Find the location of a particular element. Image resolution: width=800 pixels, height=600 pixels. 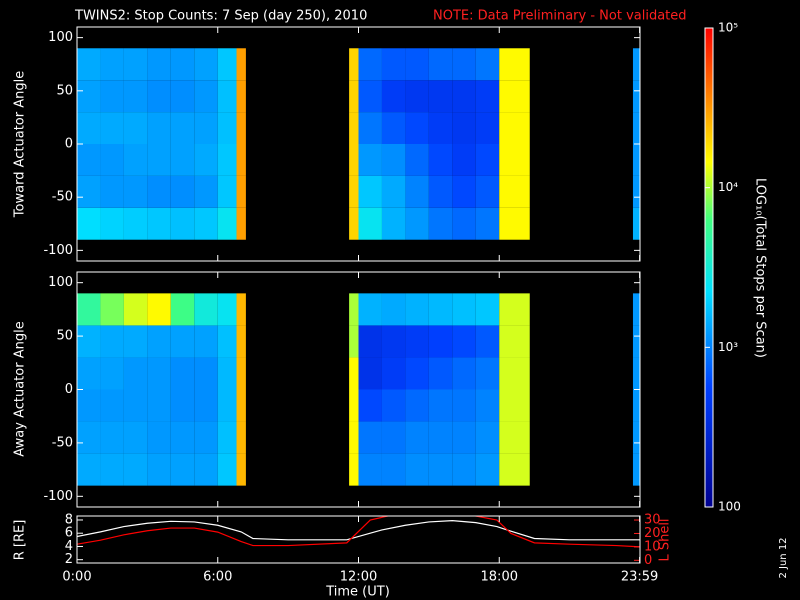

y-tick-label: 0 is located at coordinates (69, 389).